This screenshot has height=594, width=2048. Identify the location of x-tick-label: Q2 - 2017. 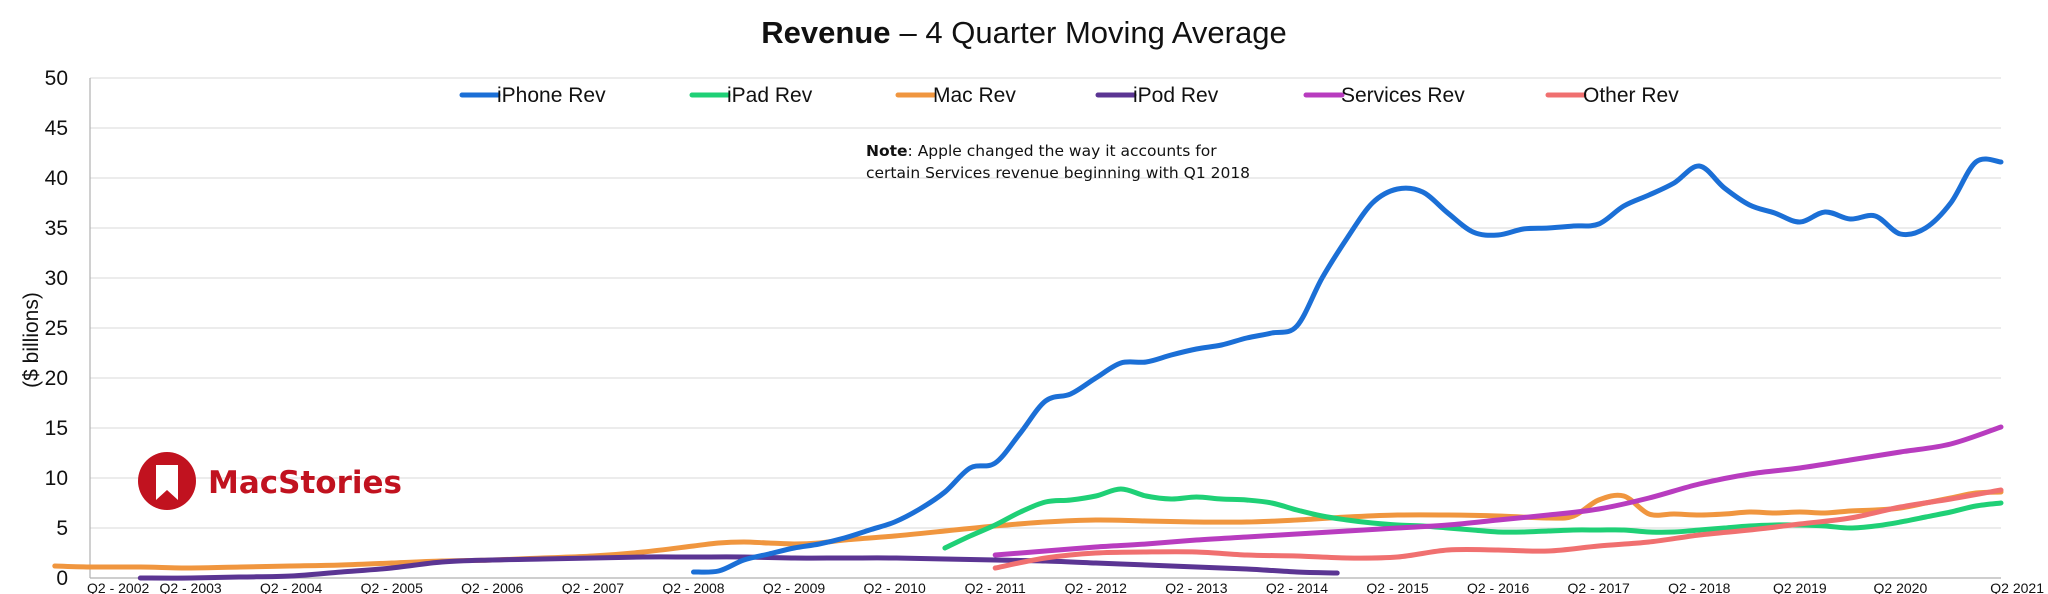
(1599, 587).